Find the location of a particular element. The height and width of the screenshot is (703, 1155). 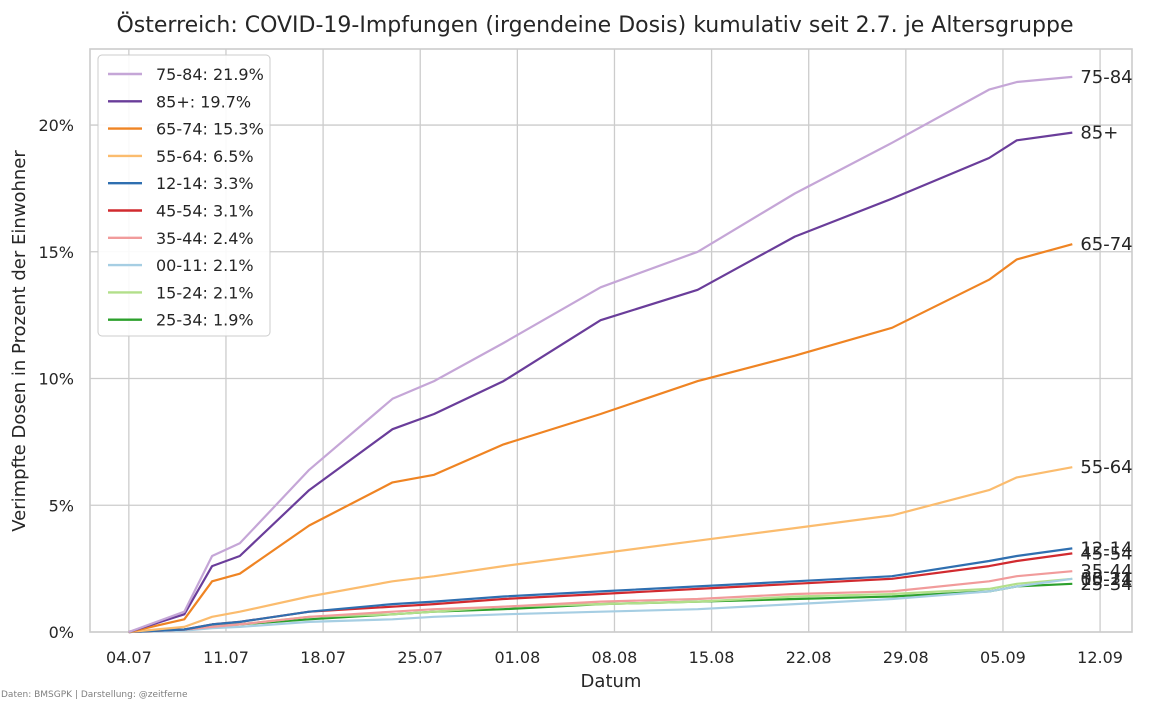

x-tick-label: 29.08 is located at coordinates (906, 657).